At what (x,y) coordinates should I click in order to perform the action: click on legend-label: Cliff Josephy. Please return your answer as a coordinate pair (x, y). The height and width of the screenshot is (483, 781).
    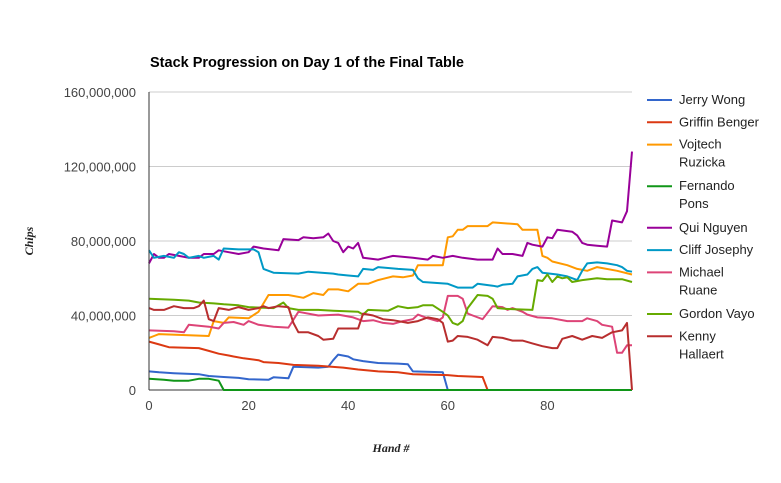
    Looking at the image, I should click on (716, 249).